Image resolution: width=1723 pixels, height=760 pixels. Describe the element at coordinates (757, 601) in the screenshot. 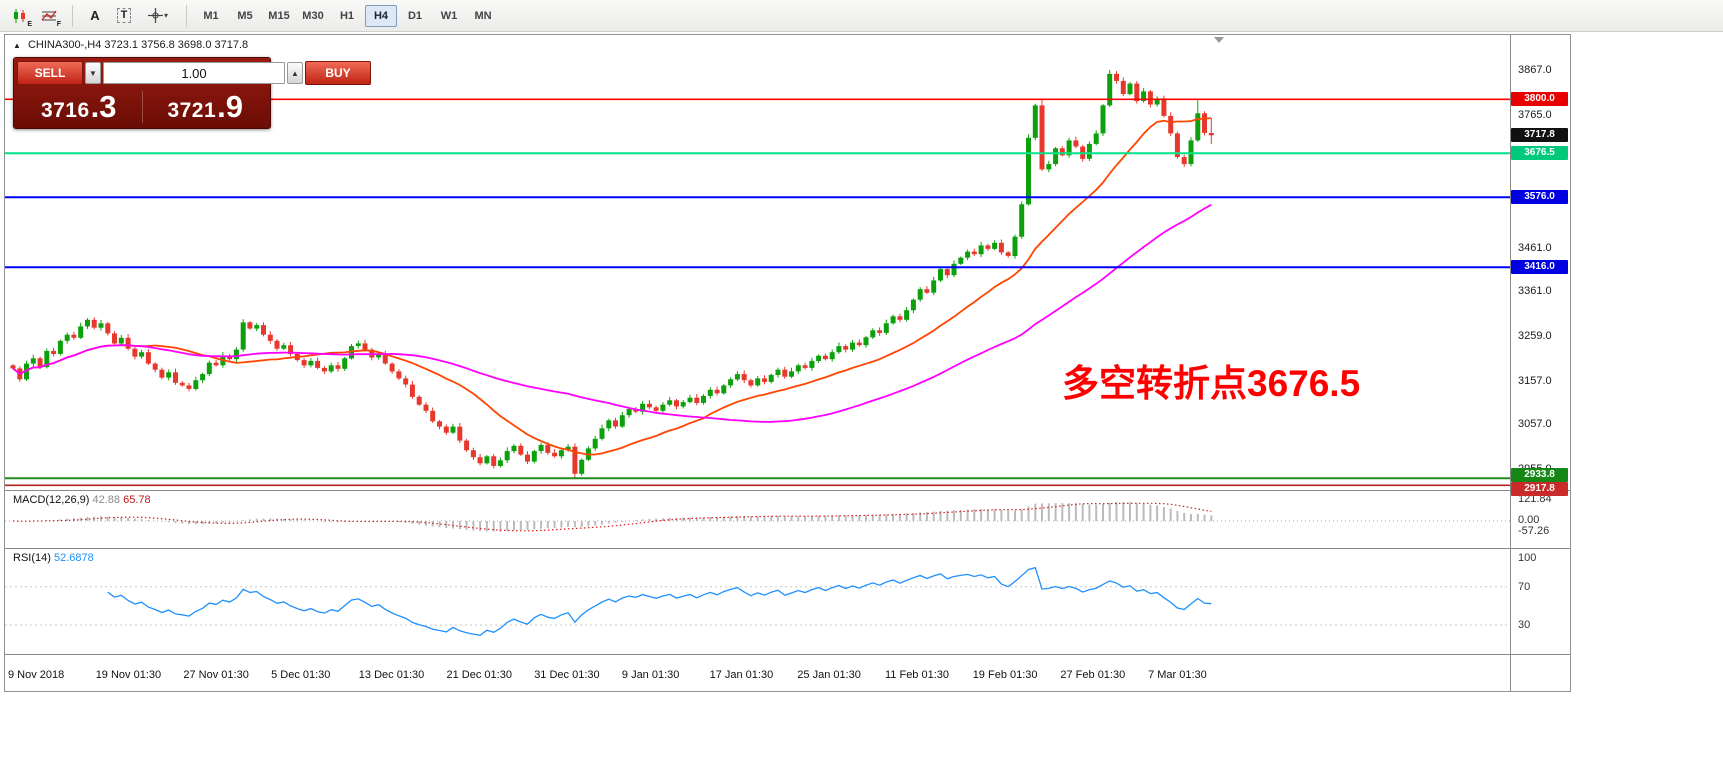

I see `rsi-chart` at that location.